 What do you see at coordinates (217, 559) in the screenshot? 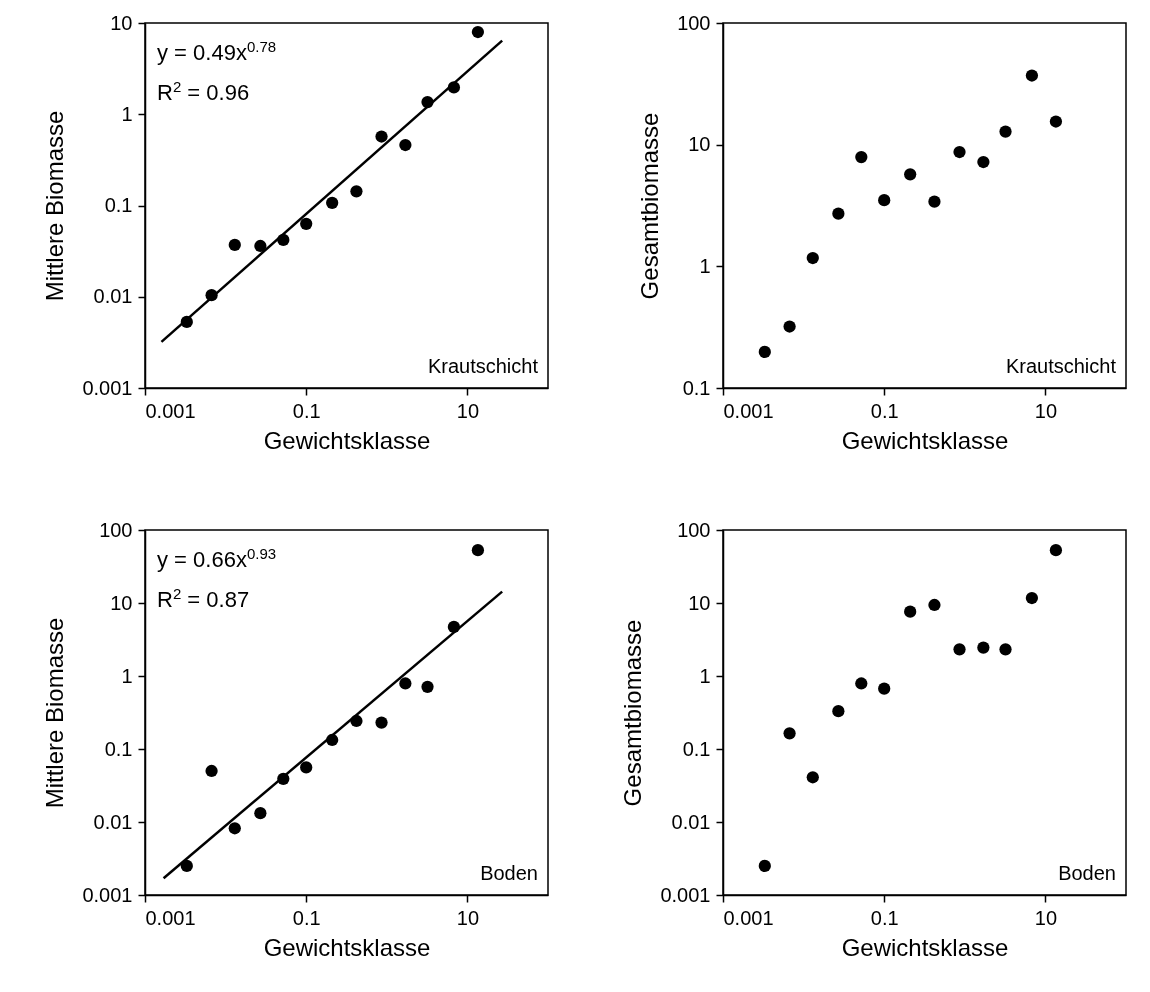
I see `annotation: y = 0.66x$^{0.93}$` at bounding box center [217, 559].